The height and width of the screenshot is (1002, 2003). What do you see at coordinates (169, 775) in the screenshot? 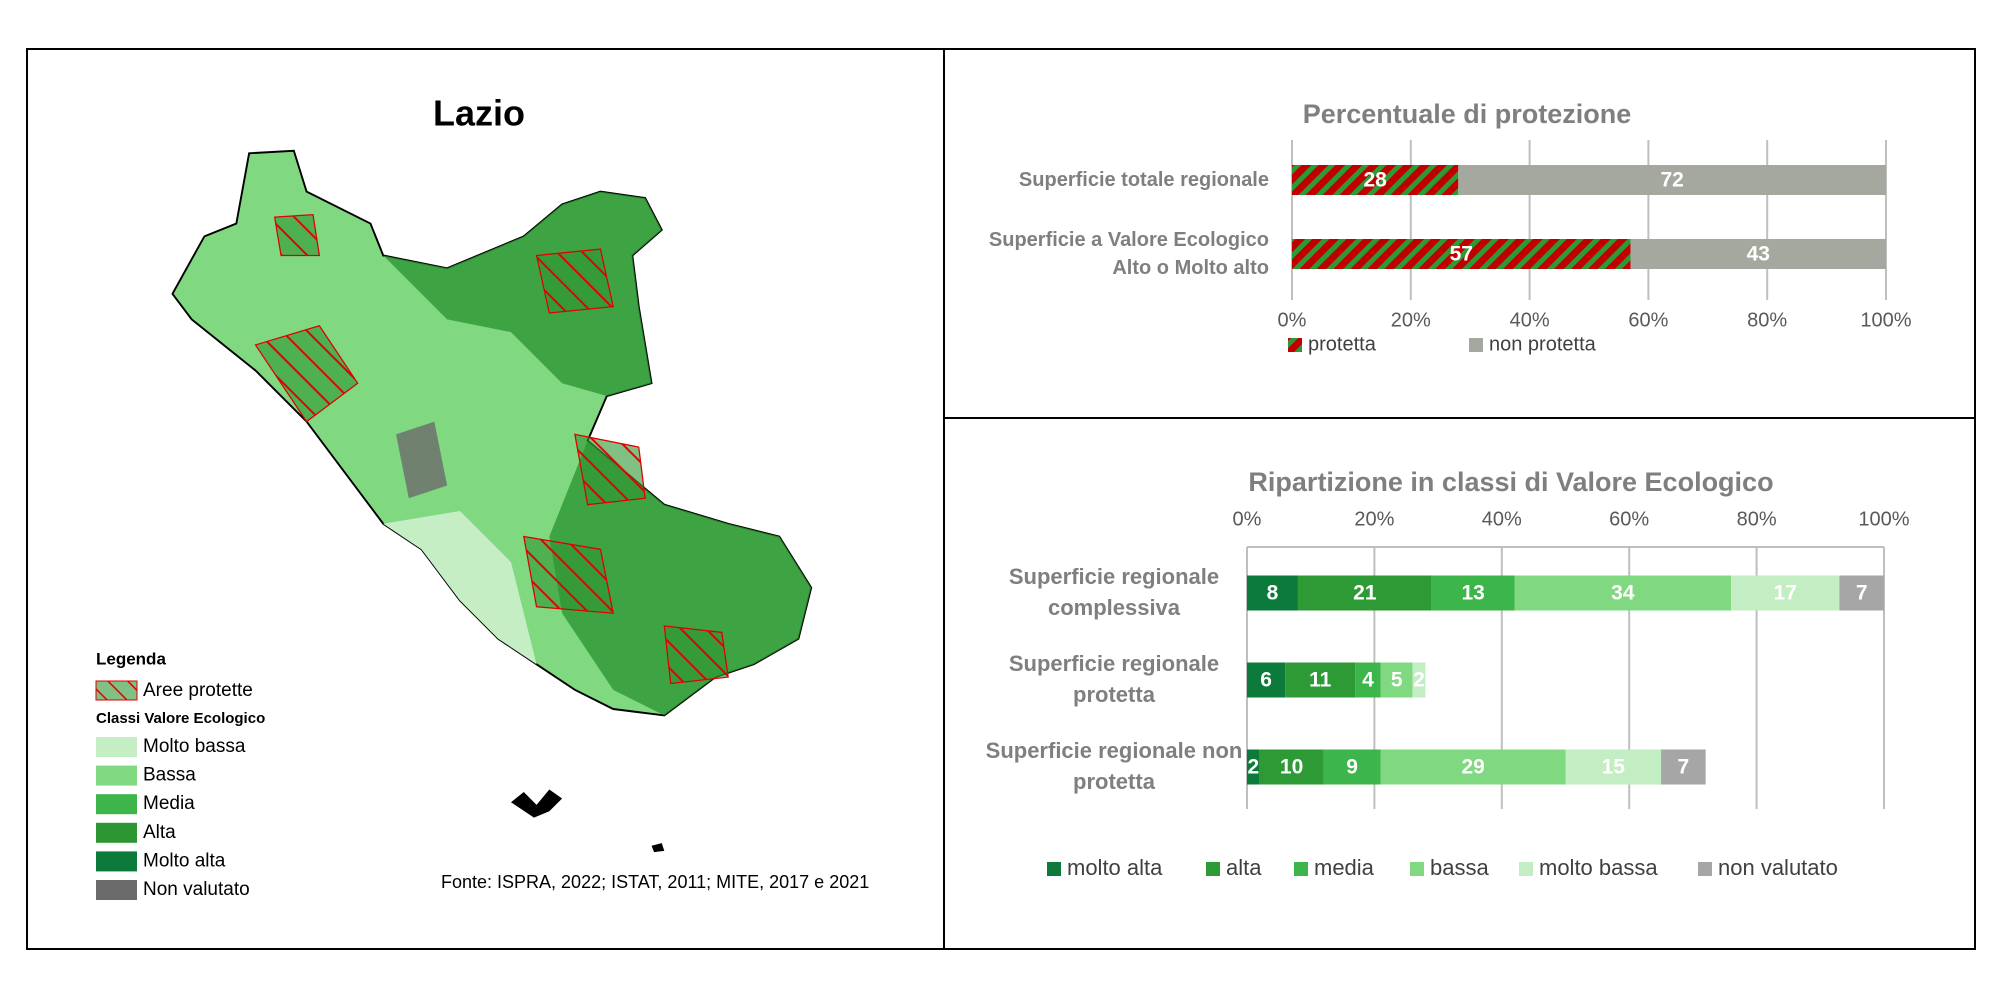
I see `legend-label: Bassa` at bounding box center [169, 775].